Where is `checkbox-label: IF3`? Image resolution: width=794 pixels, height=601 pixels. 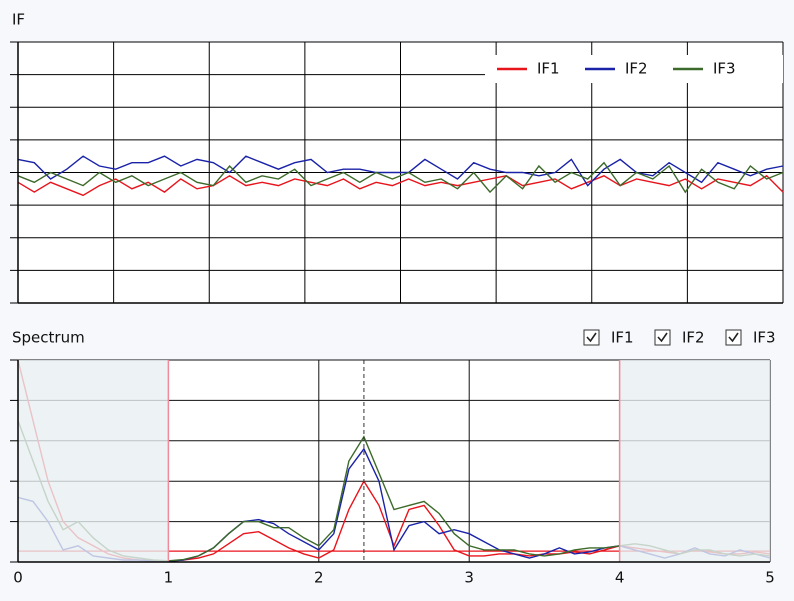 checkbox-label: IF3 is located at coordinates (764, 338).